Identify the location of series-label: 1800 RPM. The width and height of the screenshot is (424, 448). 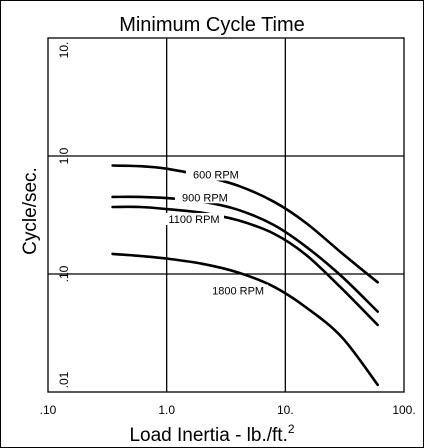
(238, 291).